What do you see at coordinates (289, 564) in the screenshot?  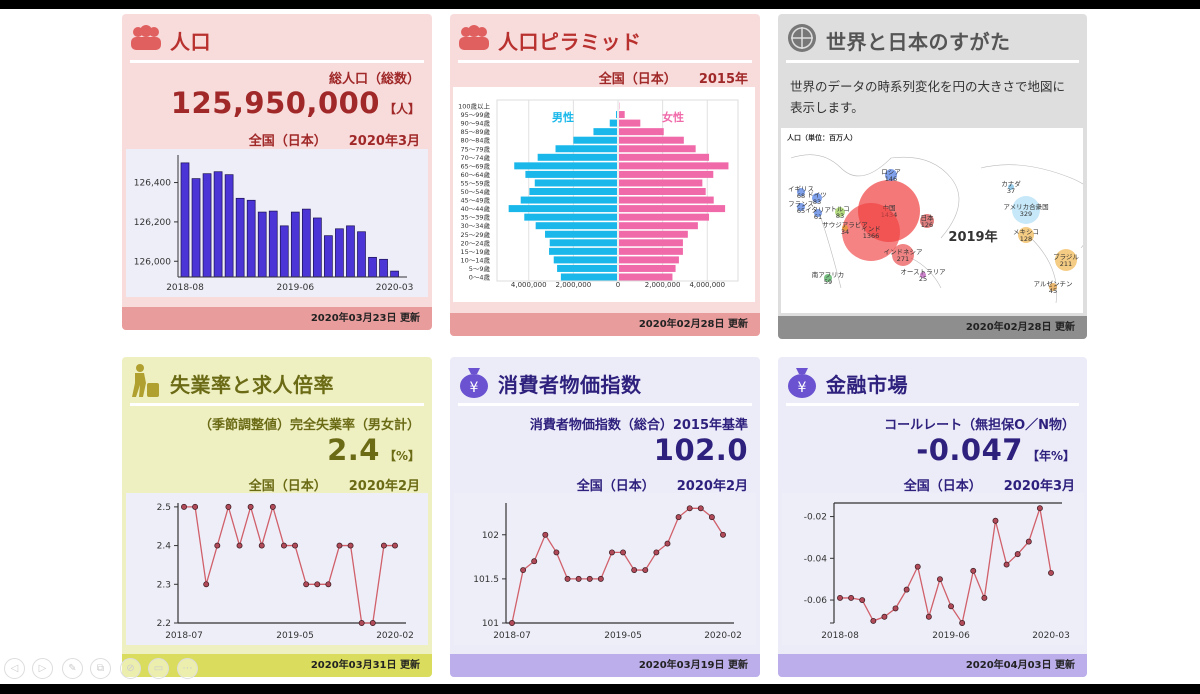 I see `series-line` at bounding box center [289, 564].